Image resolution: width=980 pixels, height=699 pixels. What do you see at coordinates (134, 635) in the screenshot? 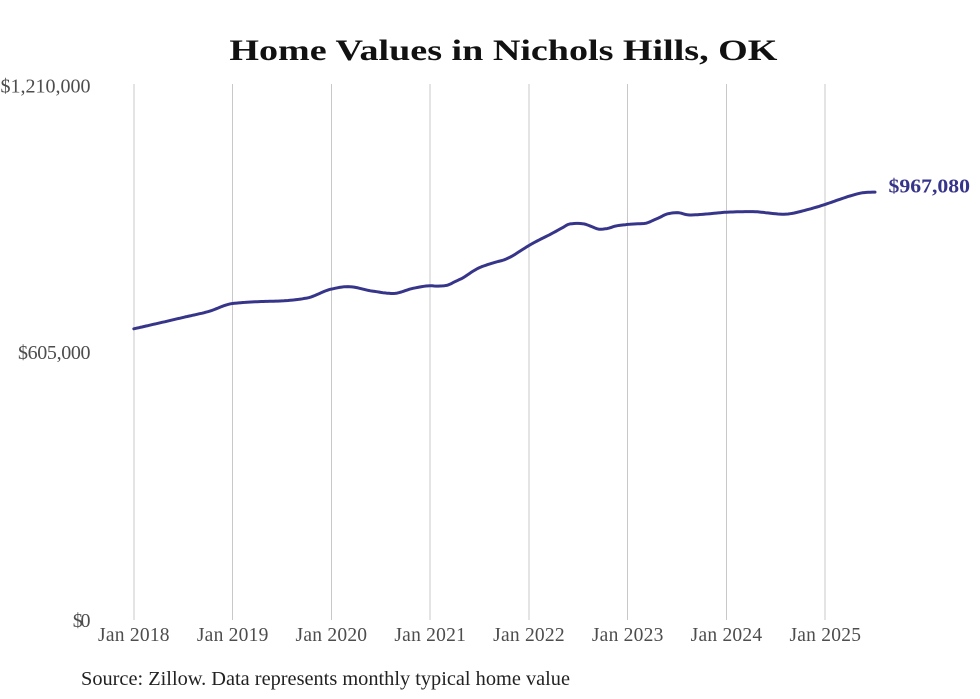
I see `svg-text: Jan 2018` at bounding box center [134, 635].